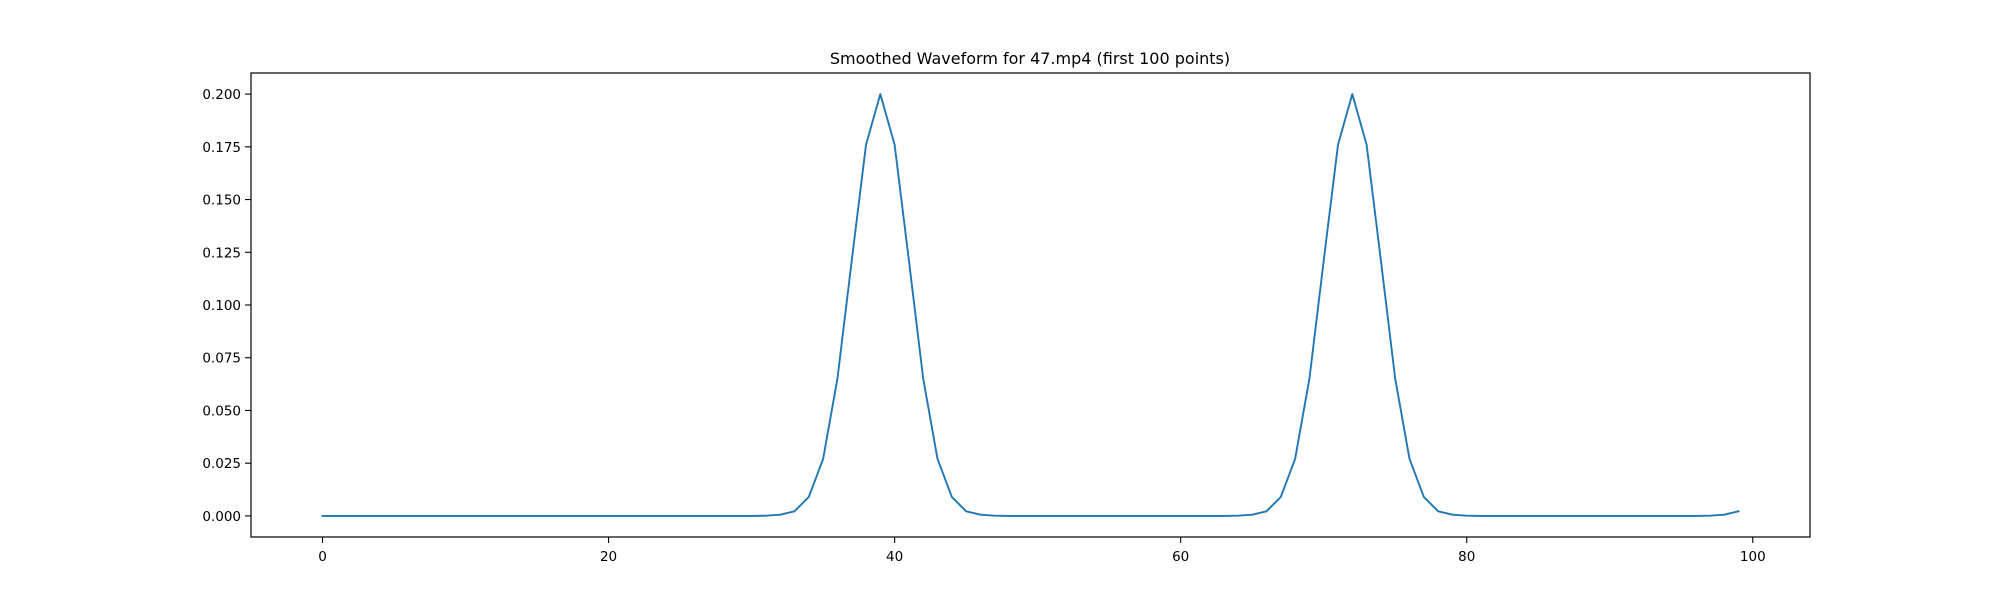 Image resolution: width=2000 pixels, height=604 pixels. Describe the element at coordinates (221, 359) in the screenshot. I see `y-tick-label: 0.075` at that location.